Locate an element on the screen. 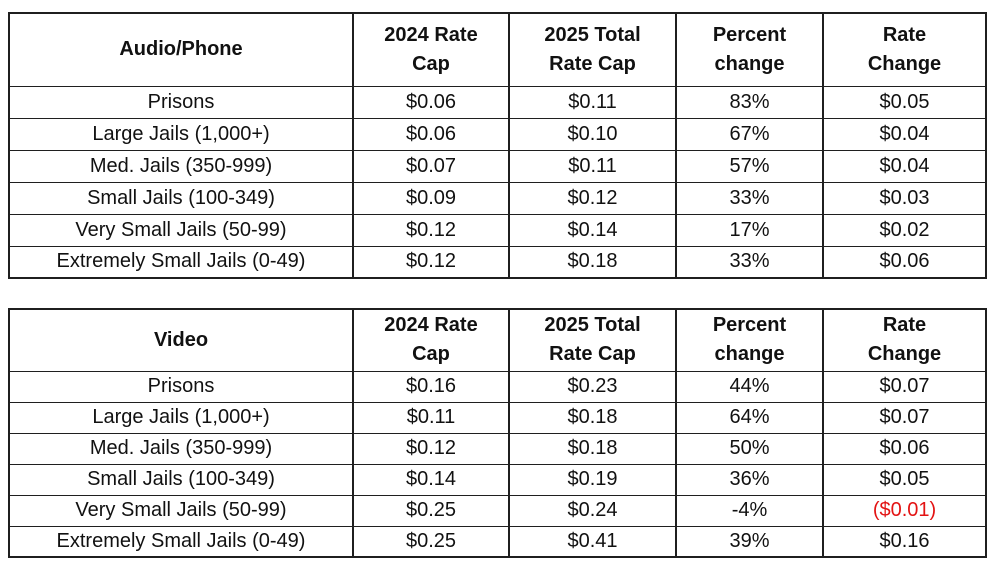  percent-change-cell: 17% is located at coordinates (749, 230).